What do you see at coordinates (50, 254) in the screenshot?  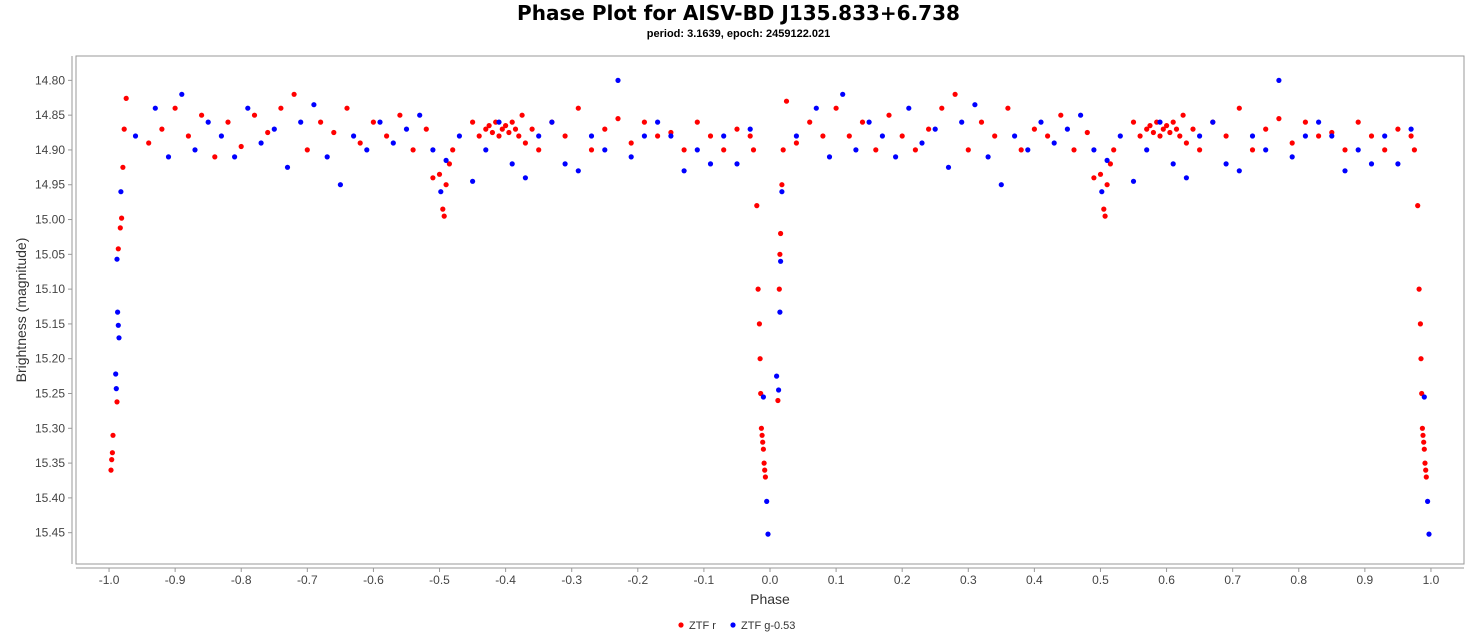 I see `y-tick-label: 15.05` at bounding box center [50, 254].